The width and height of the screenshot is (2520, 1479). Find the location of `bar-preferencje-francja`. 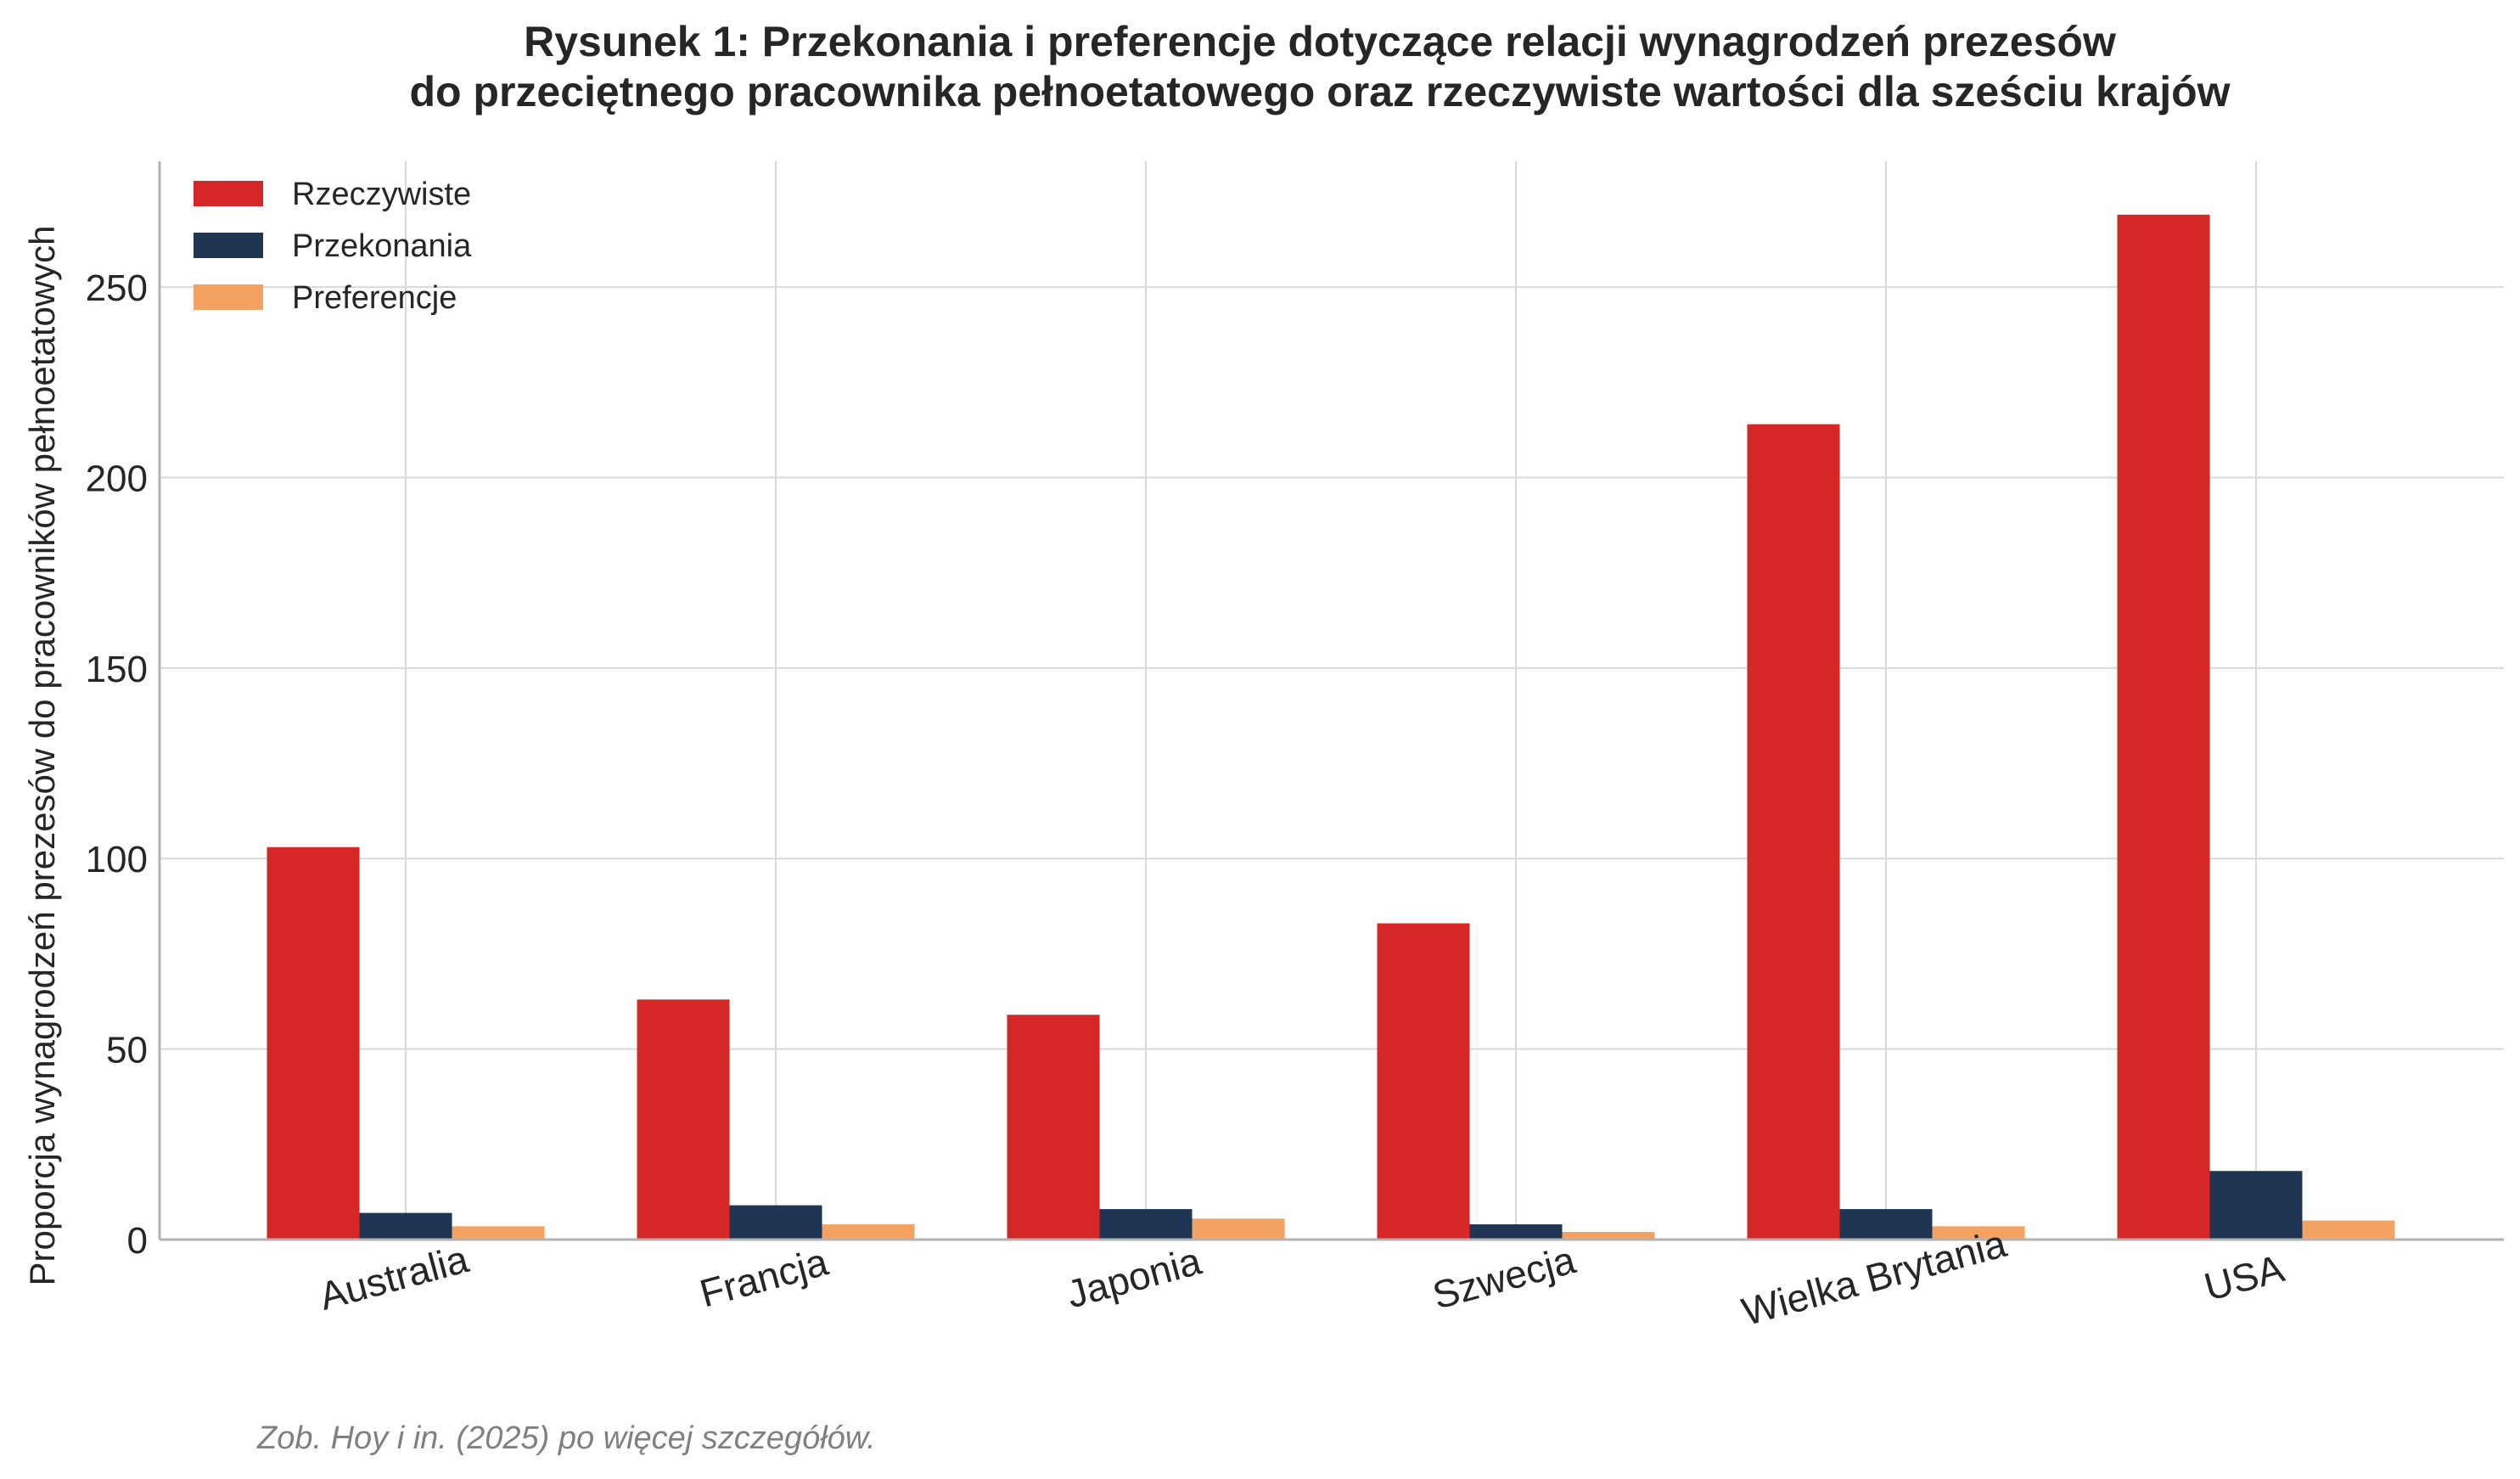

bar-preferencje-francja is located at coordinates (868, 1232).